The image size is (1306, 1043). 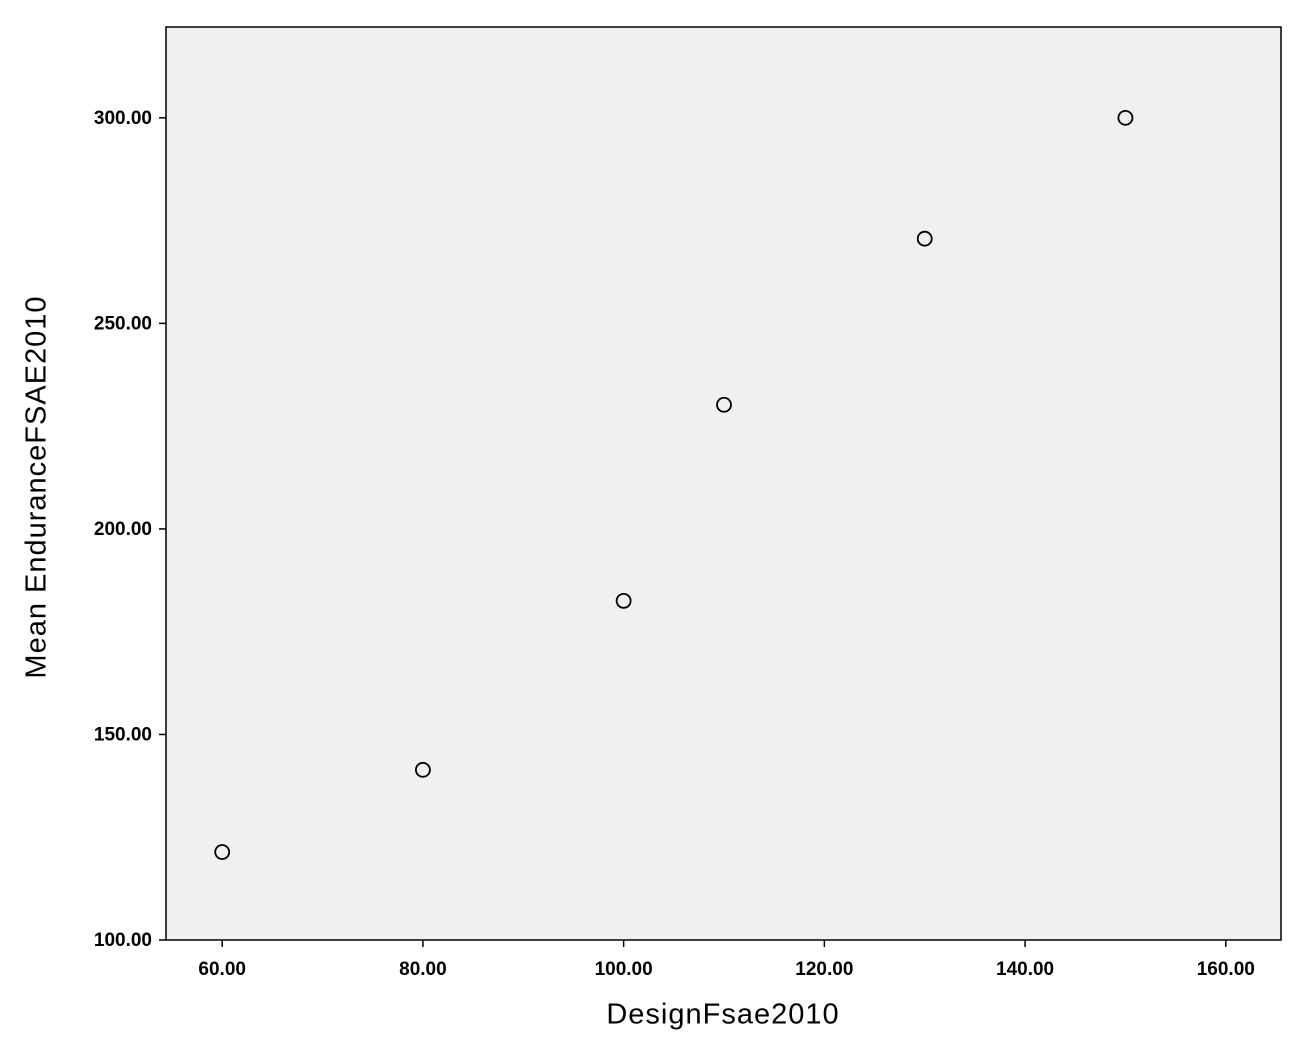 What do you see at coordinates (123, 323) in the screenshot?
I see `y-tick-label: 250.00` at bounding box center [123, 323].